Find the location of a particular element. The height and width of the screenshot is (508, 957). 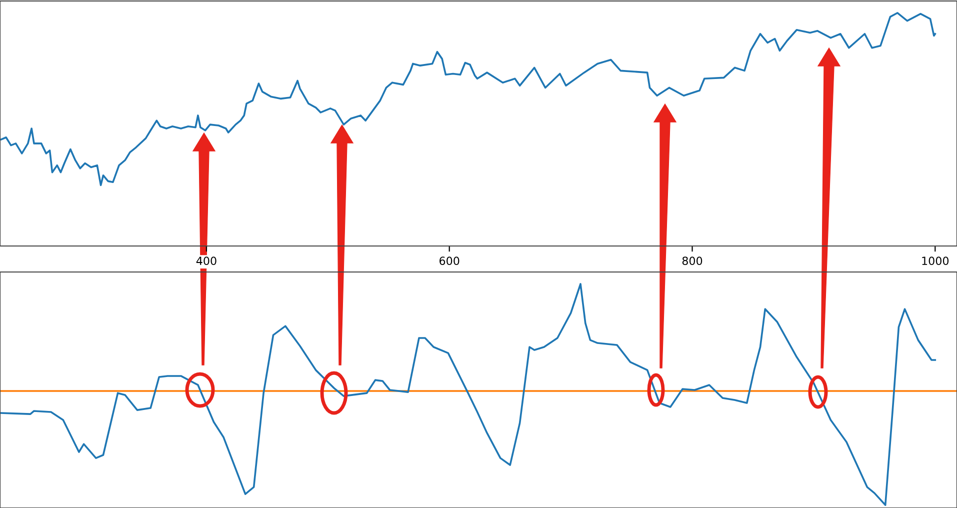

x-tick-label: 1000 is located at coordinates (935, 261).